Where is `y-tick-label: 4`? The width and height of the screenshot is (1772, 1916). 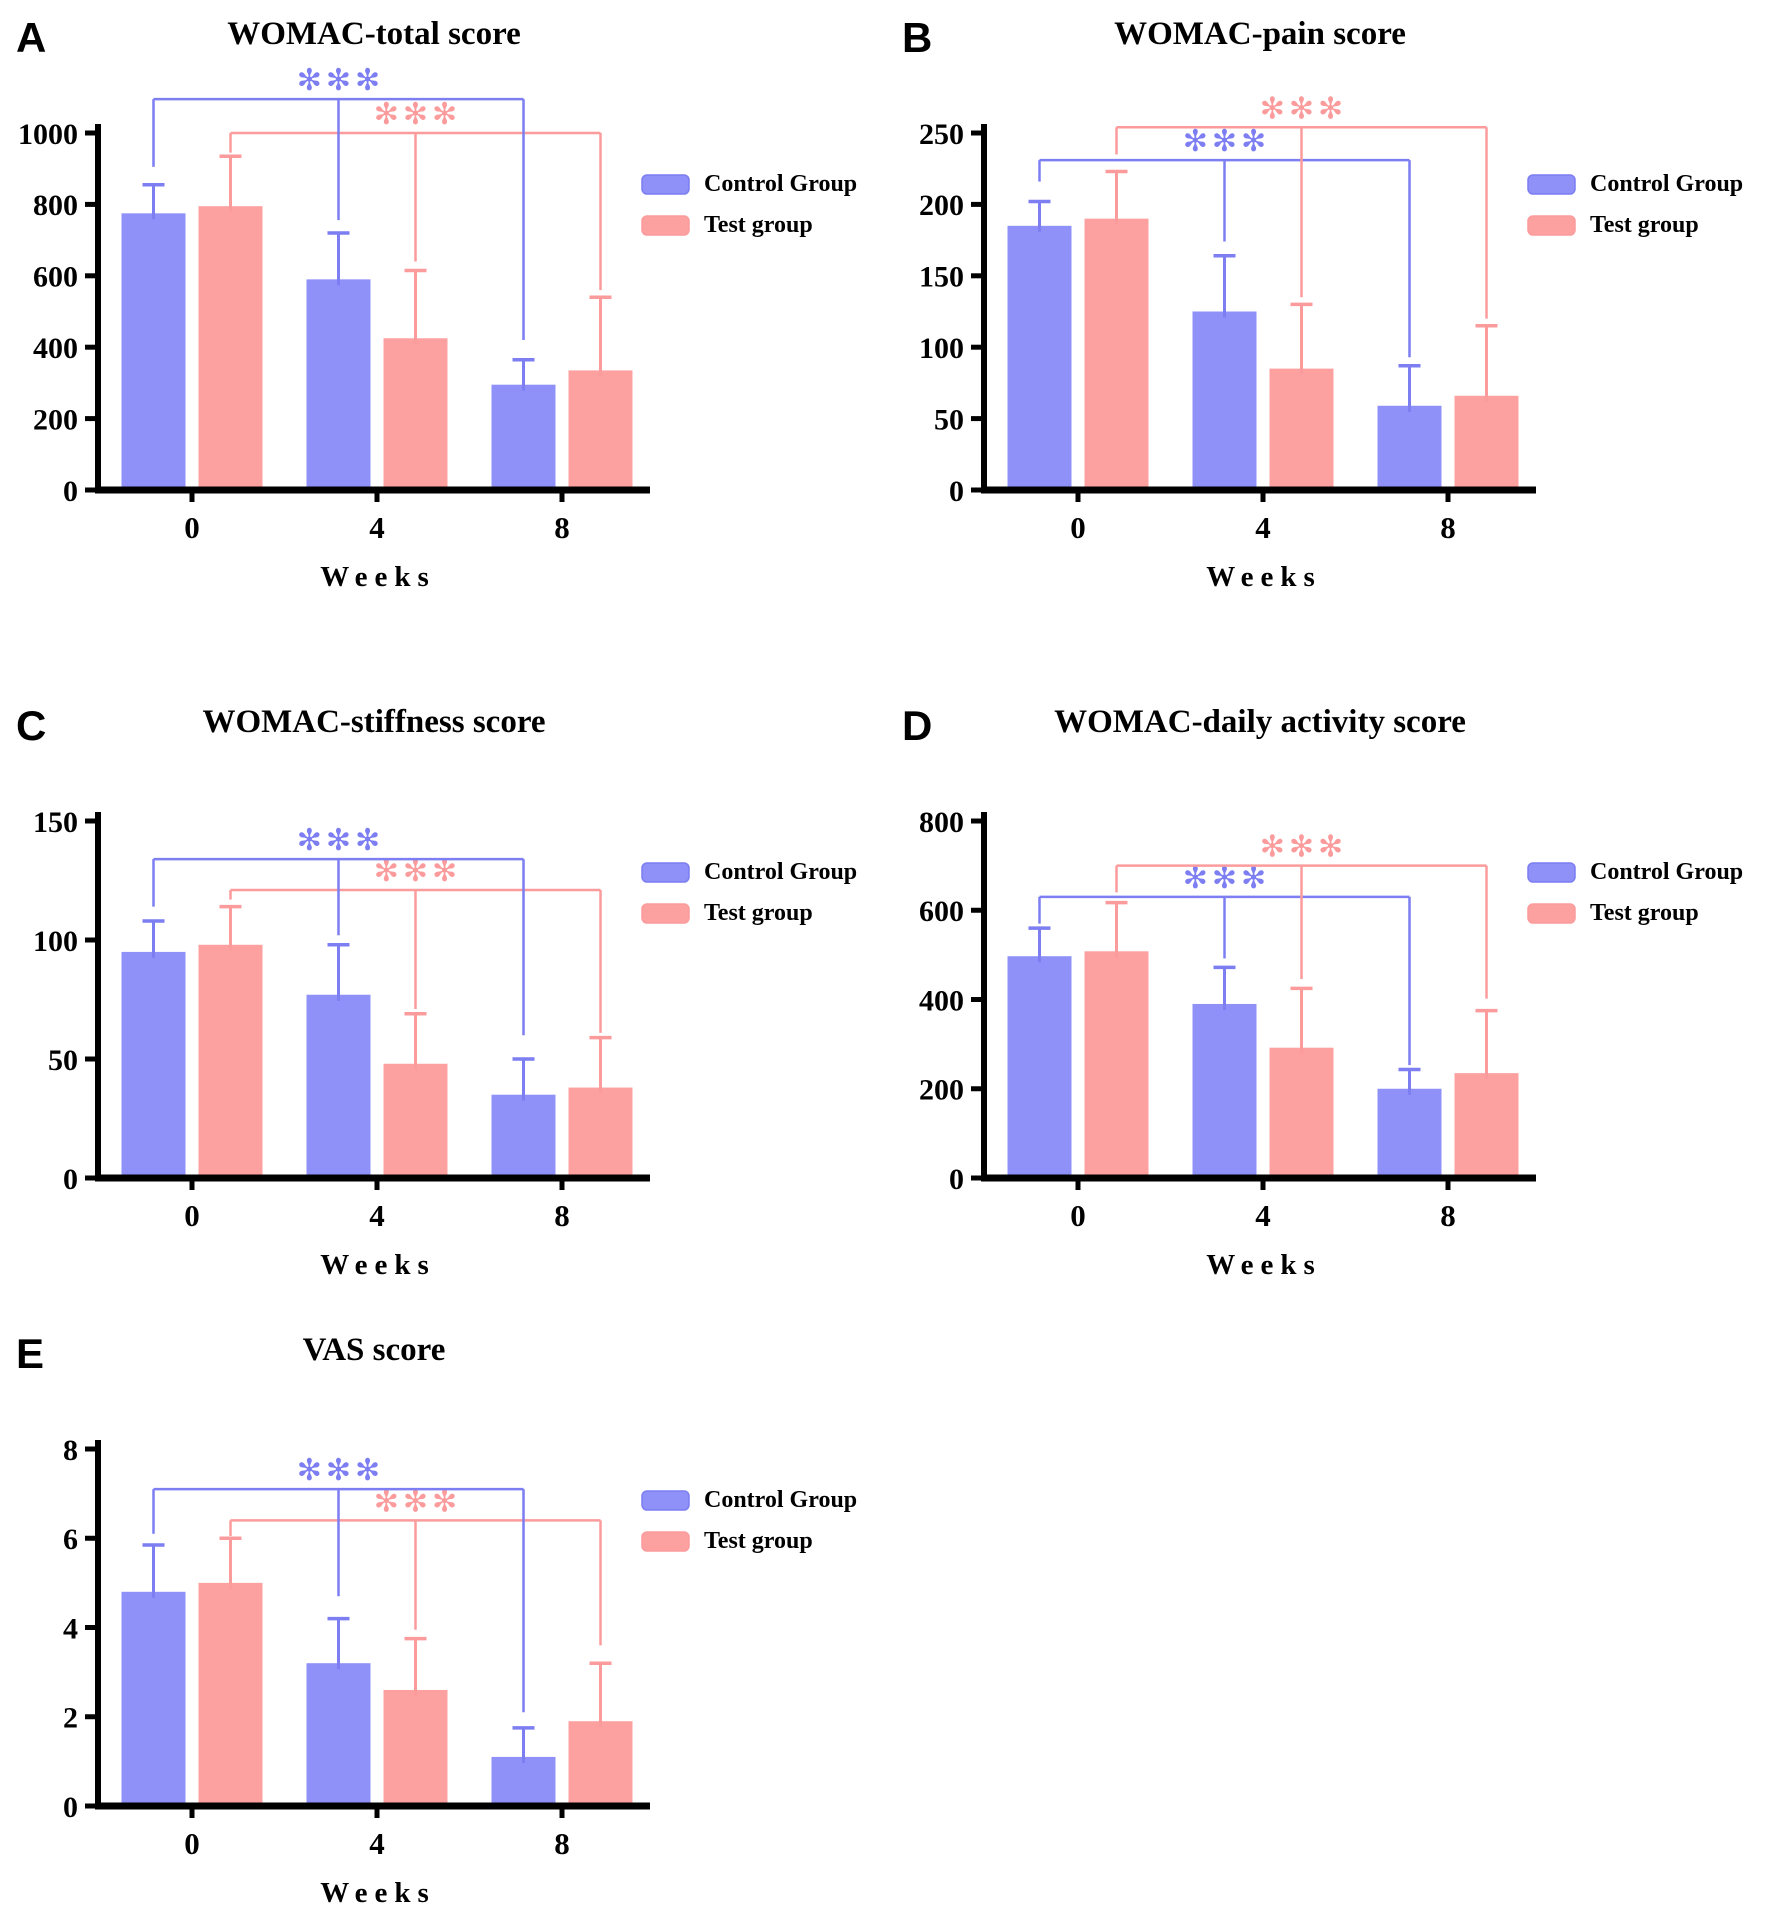 y-tick-label: 4 is located at coordinates (70, 1628).